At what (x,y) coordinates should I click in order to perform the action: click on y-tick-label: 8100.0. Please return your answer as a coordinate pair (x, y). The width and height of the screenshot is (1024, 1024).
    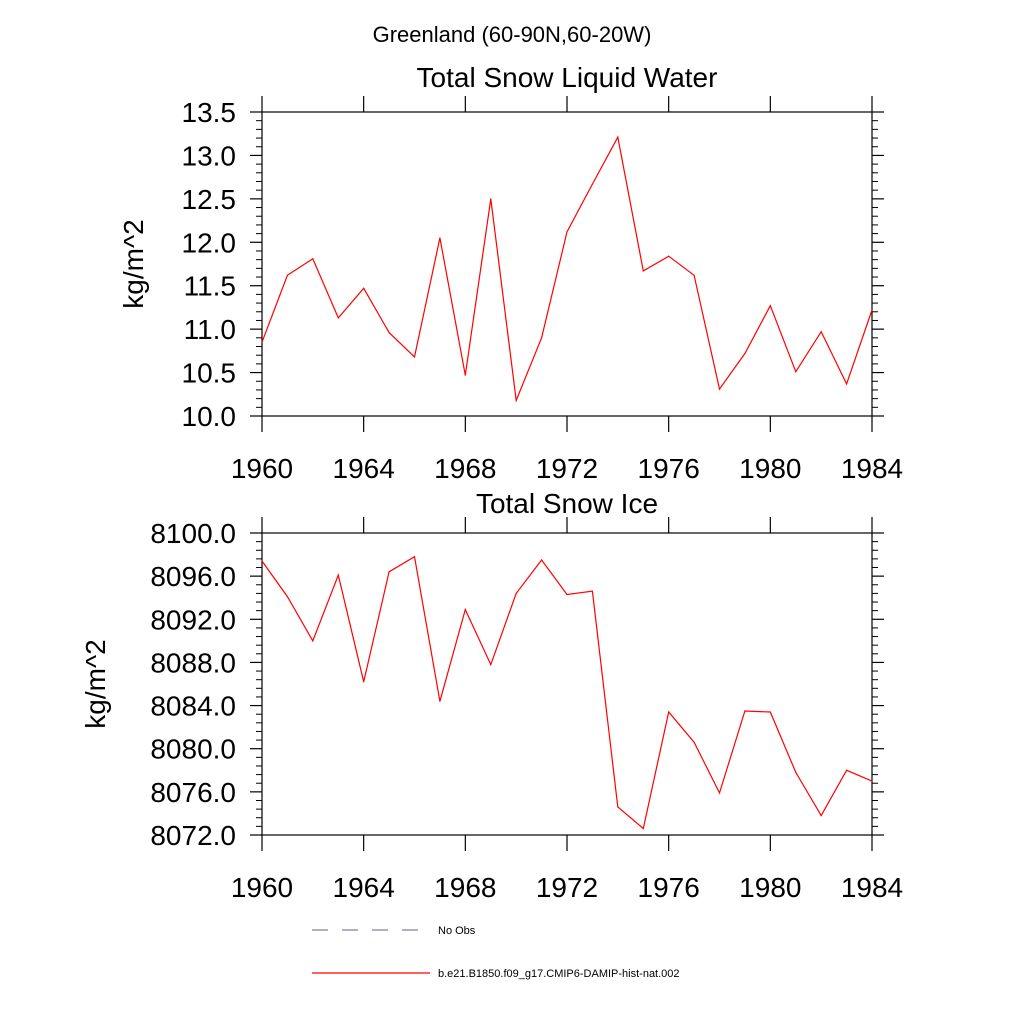
    Looking at the image, I should click on (193, 533).